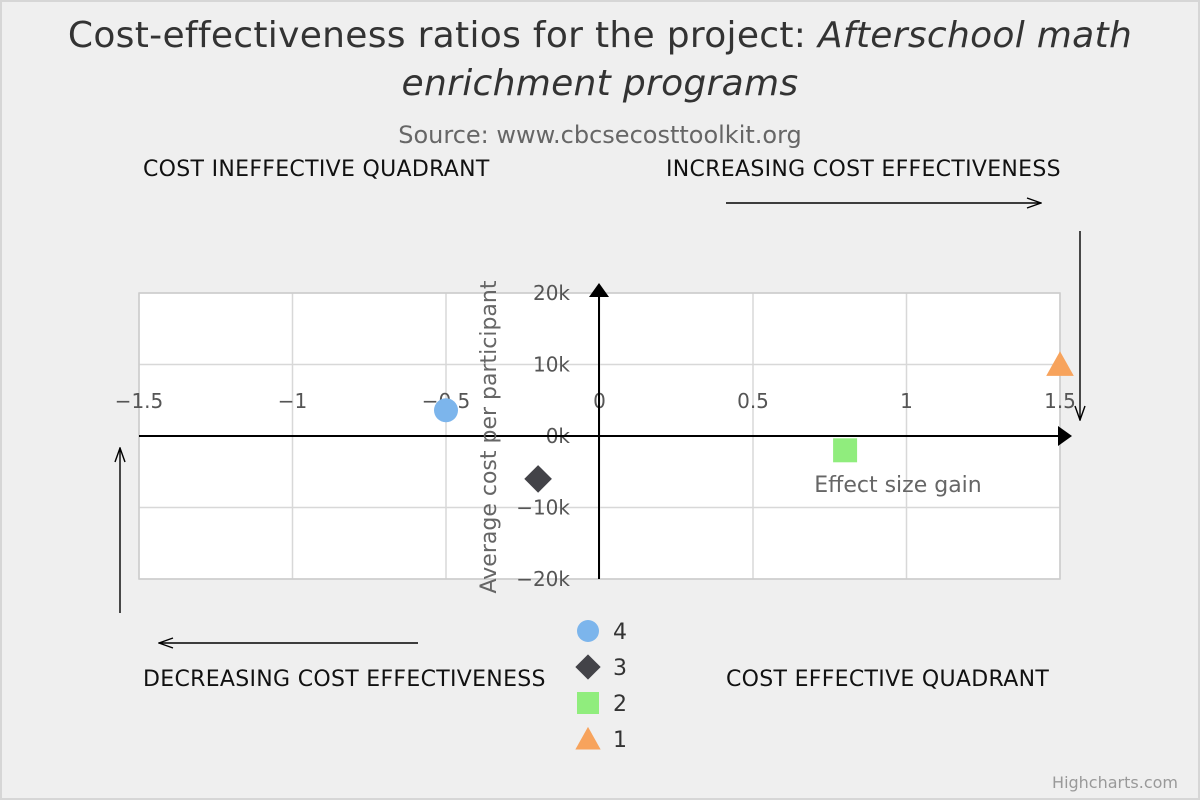 The height and width of the screenshot is (800, 1200). I want to click on x-axis-title: Effect size gain, so click(897, 485).